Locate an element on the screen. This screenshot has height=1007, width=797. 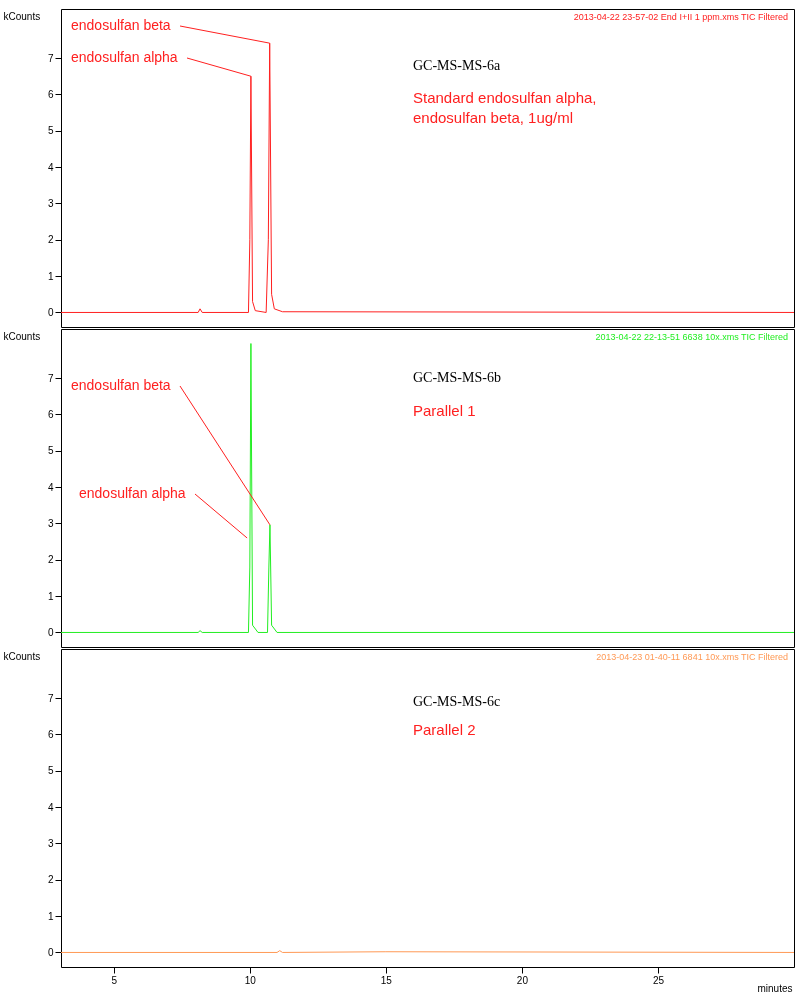
text: 2013-04-22 23-57-02 End I+II 1 ppm.xms TIC Filtered is located at coordinates (680, 17).